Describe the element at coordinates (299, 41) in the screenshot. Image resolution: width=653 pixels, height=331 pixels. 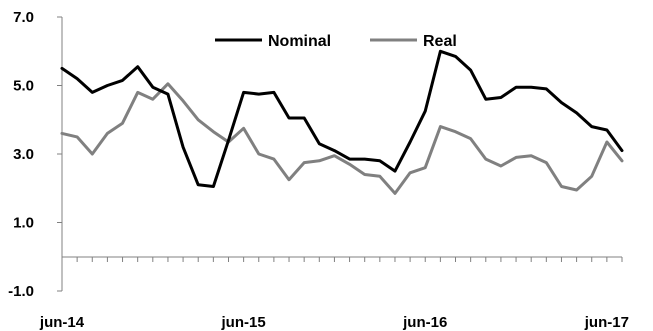
I see `legend-label-nominal: Nominal` at that location.